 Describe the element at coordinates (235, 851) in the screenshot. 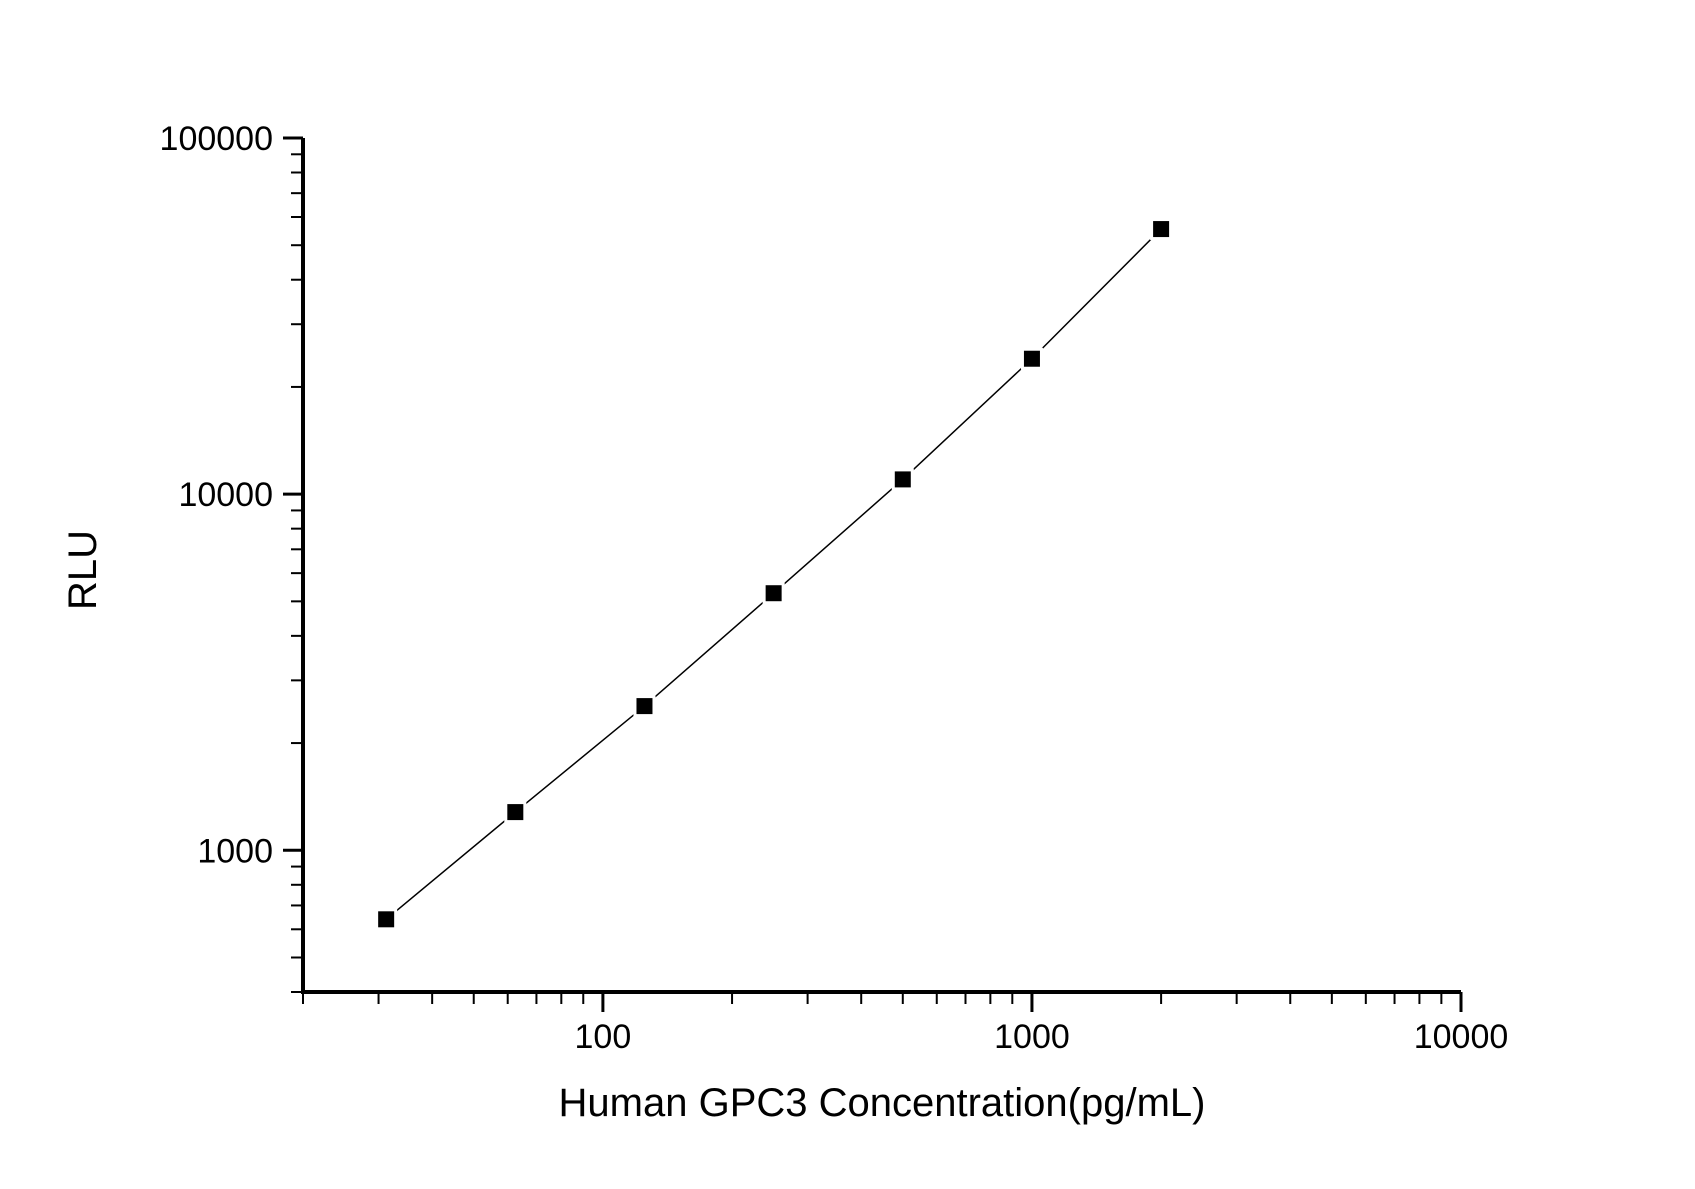

I see `y-tick-label: 1000` at that location.